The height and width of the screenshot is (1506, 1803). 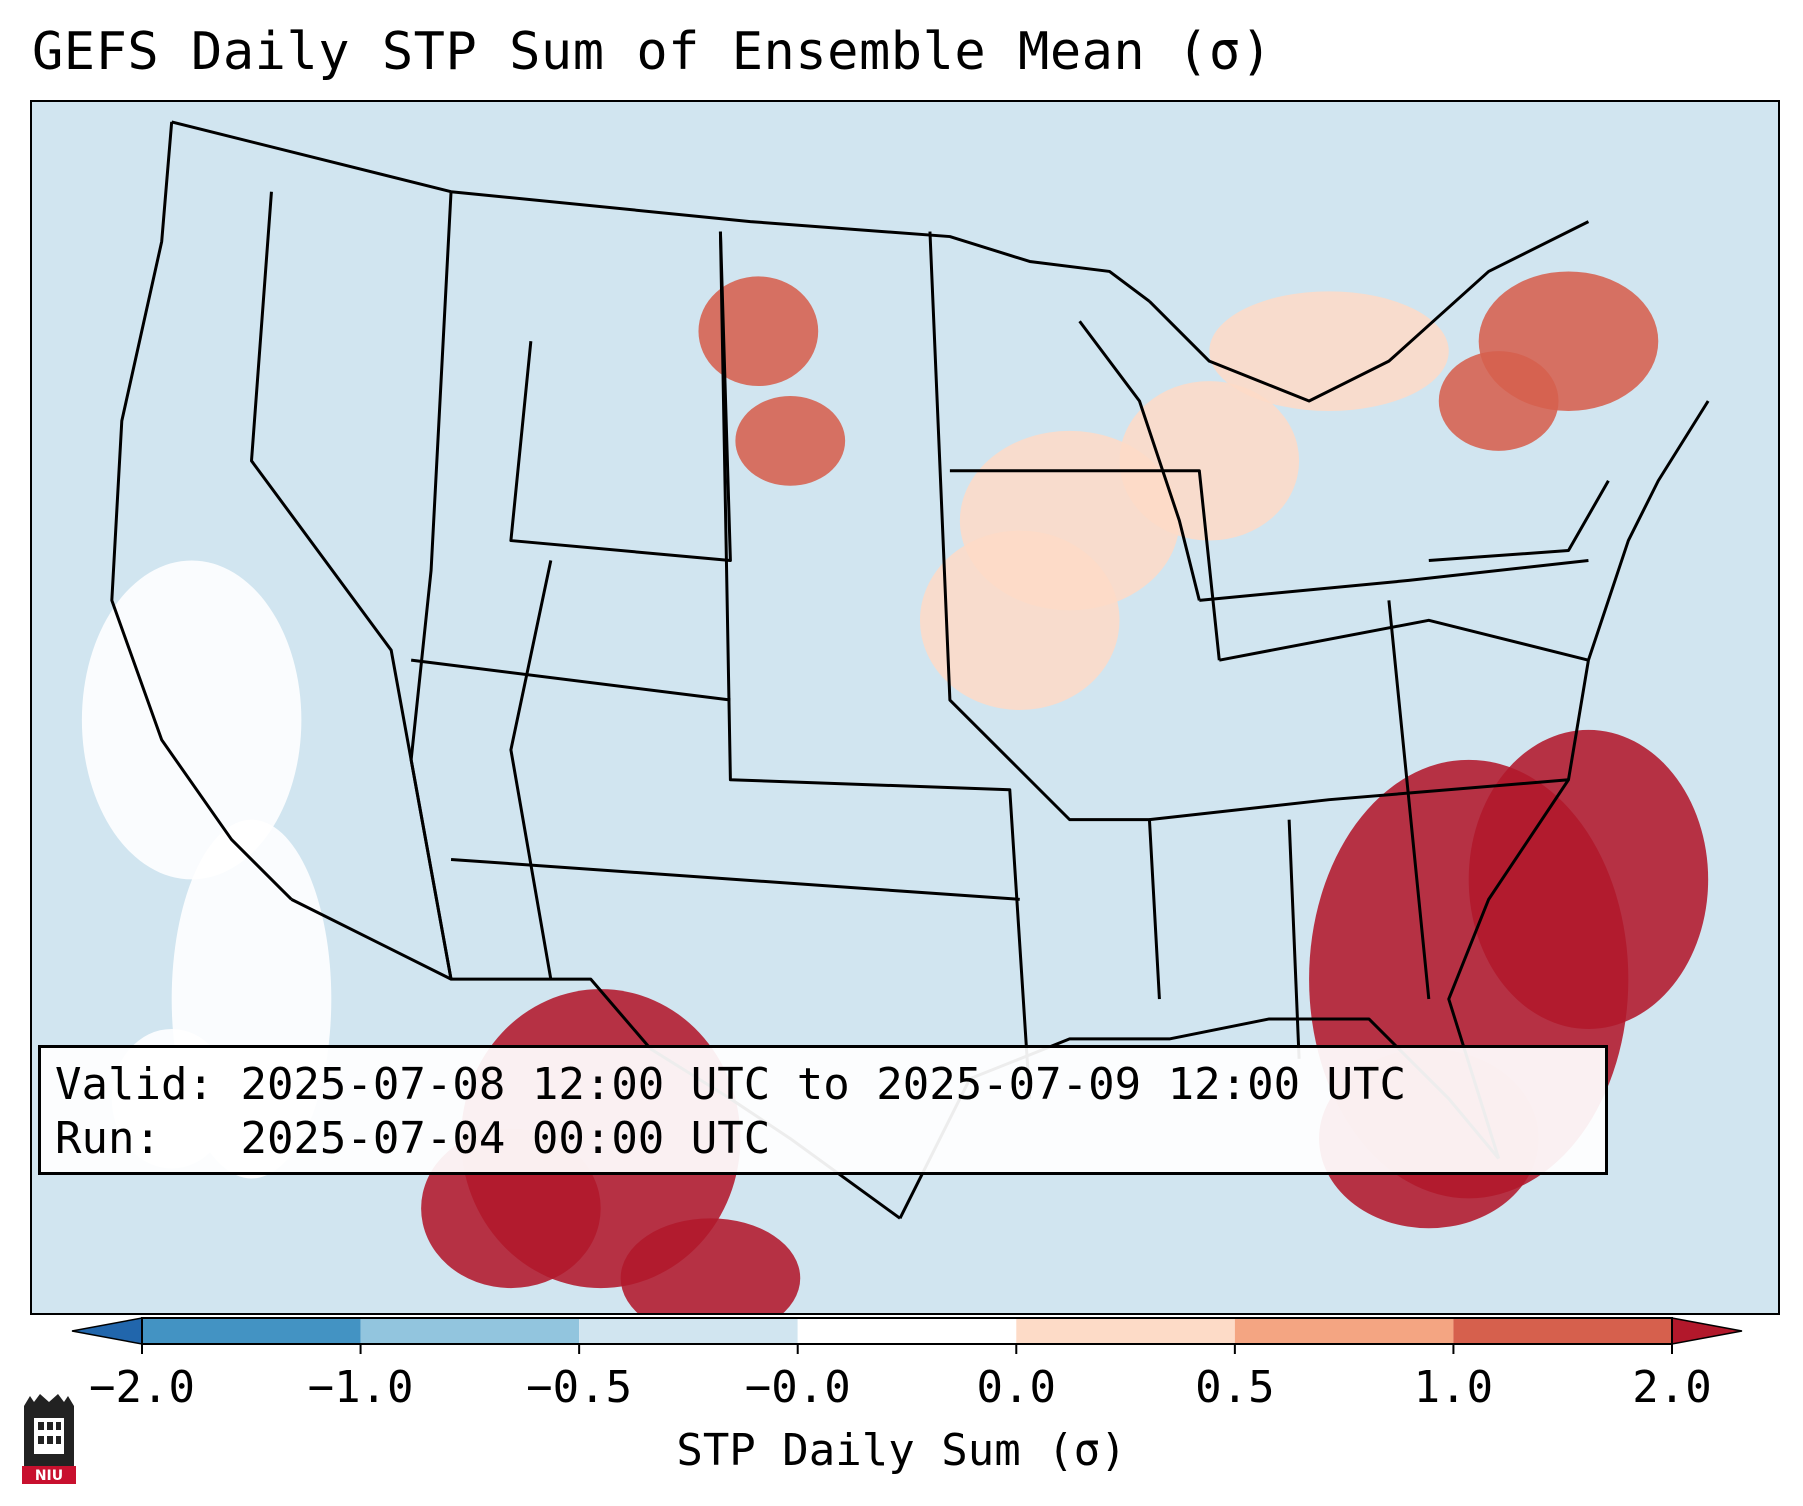 What do you see at coordinates (191, 720) in the screenshot?
I see `anomaly-west-coast-offshore` at bounding box center [191, 720].